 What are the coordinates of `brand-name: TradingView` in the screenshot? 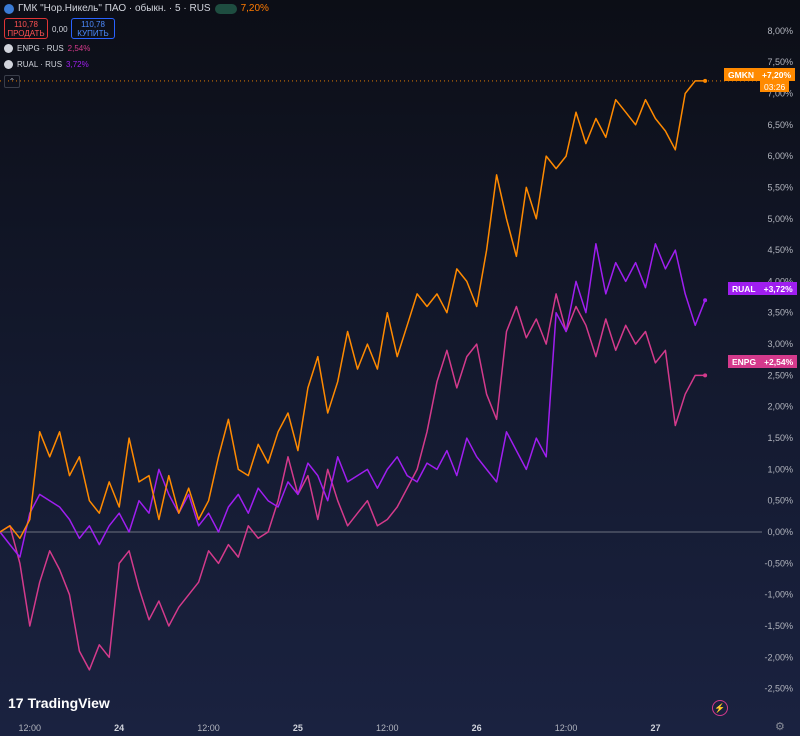 It's located at (68, 703).